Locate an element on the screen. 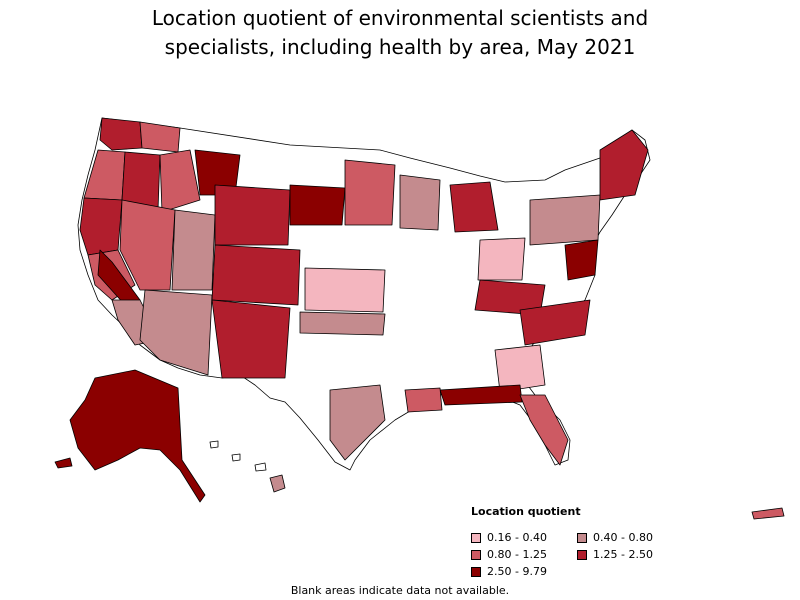 This screenshot has width=800, height=600. region-wisconsin is located at coordinates (420, 202).